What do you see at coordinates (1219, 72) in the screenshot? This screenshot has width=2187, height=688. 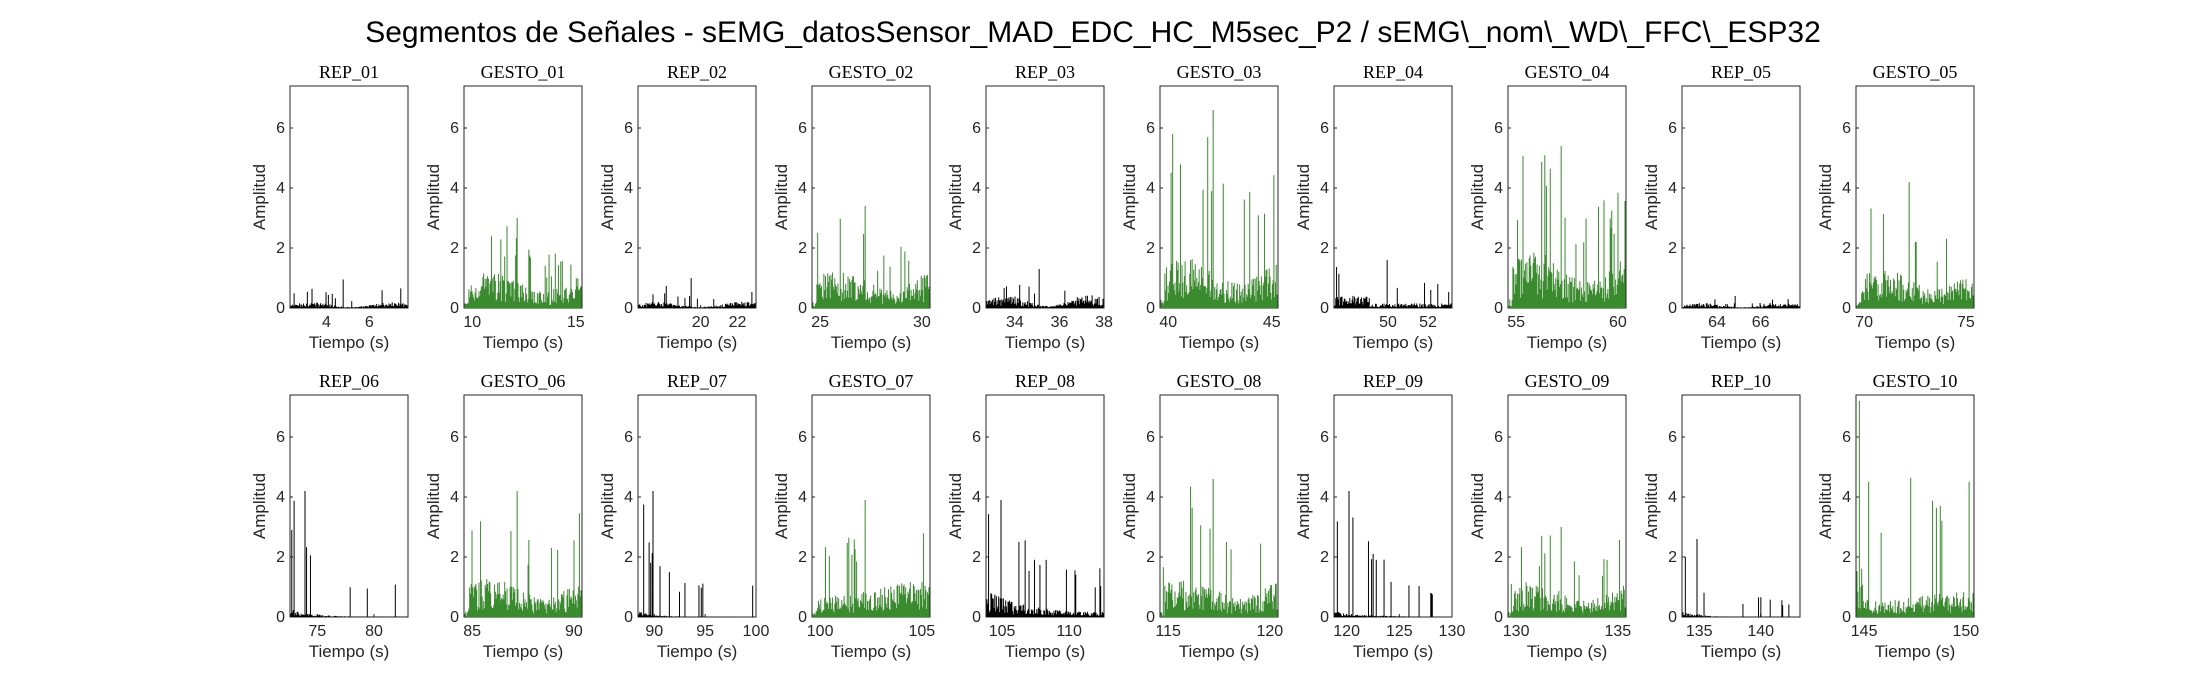 I see `subplot-title: GESTO_03` at bounding box center [1219, 72].